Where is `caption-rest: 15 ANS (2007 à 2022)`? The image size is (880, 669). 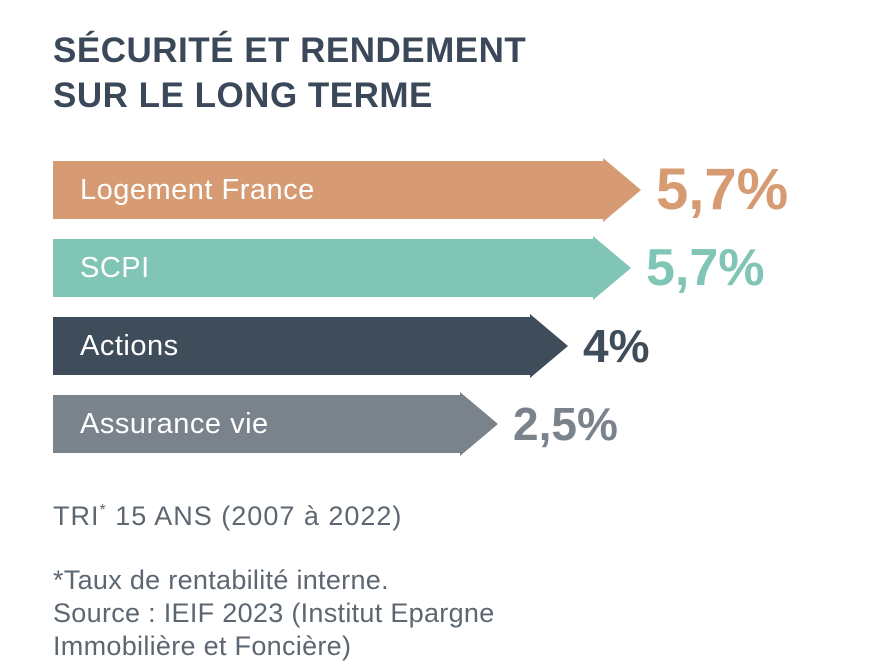 caption-rest: 15 ANS (2007 à 2022) is located at coordinates (254, 516).